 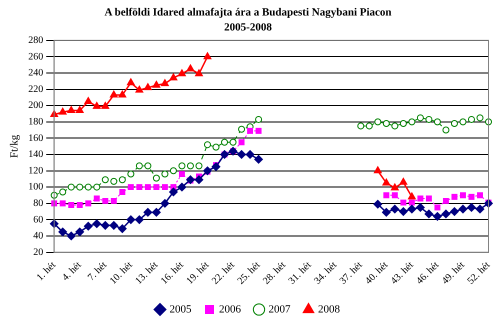 What do you see at coordinates (479, 273) in the screenshot?
I see `x-tick-label: 52. hét` at bounding box center [479, 273].